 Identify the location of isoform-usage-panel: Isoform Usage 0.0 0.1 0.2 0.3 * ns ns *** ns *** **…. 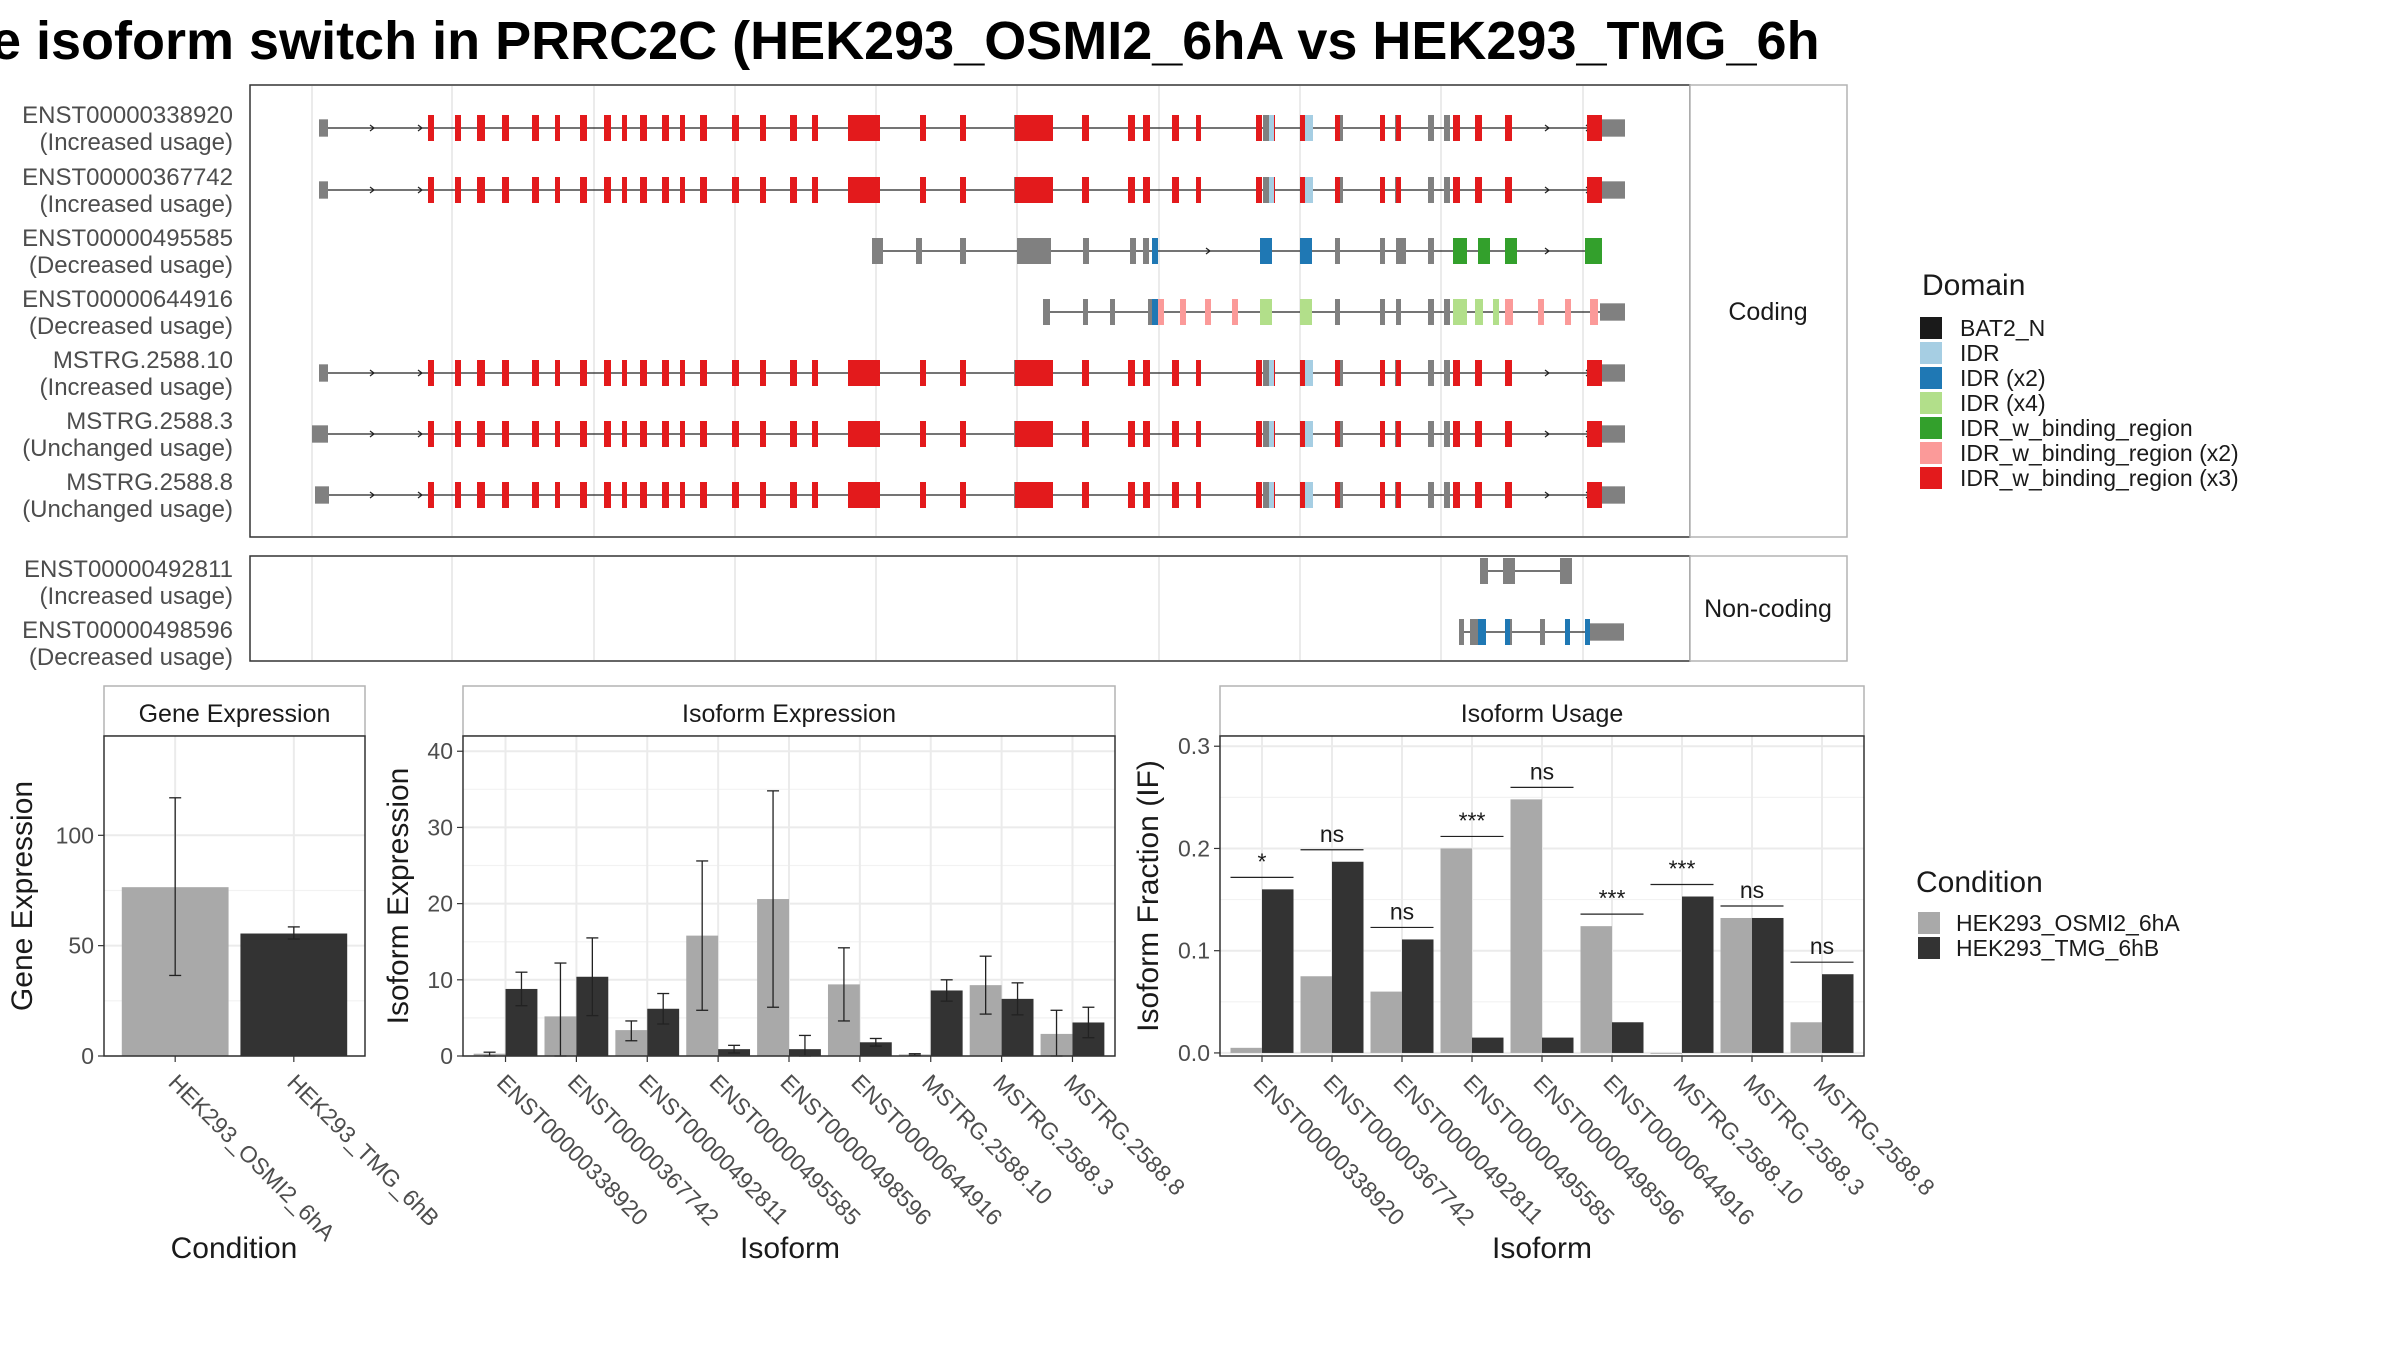
(1536, 975).